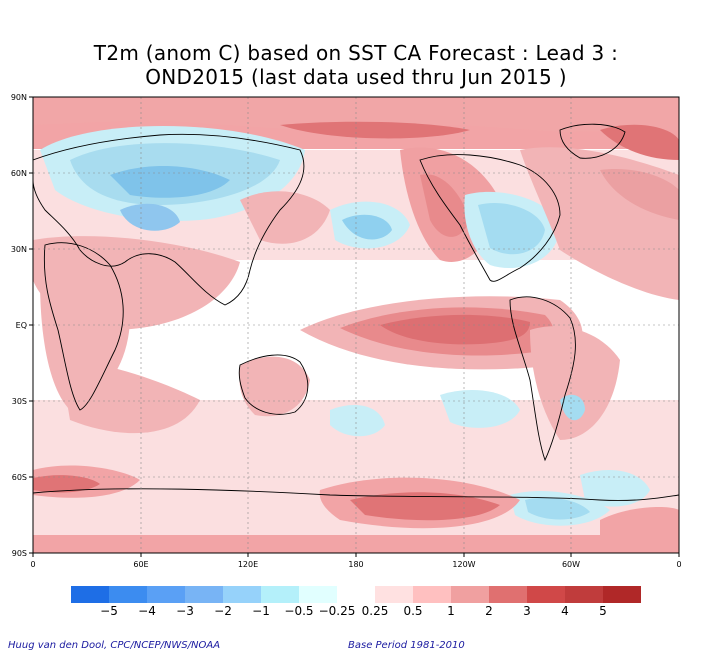 This screenshot has height=651, width=712. What do you see at coordinates (451, 611) in the screenshot?
I see `legend-label: 1` at bounding box center [451, 611].